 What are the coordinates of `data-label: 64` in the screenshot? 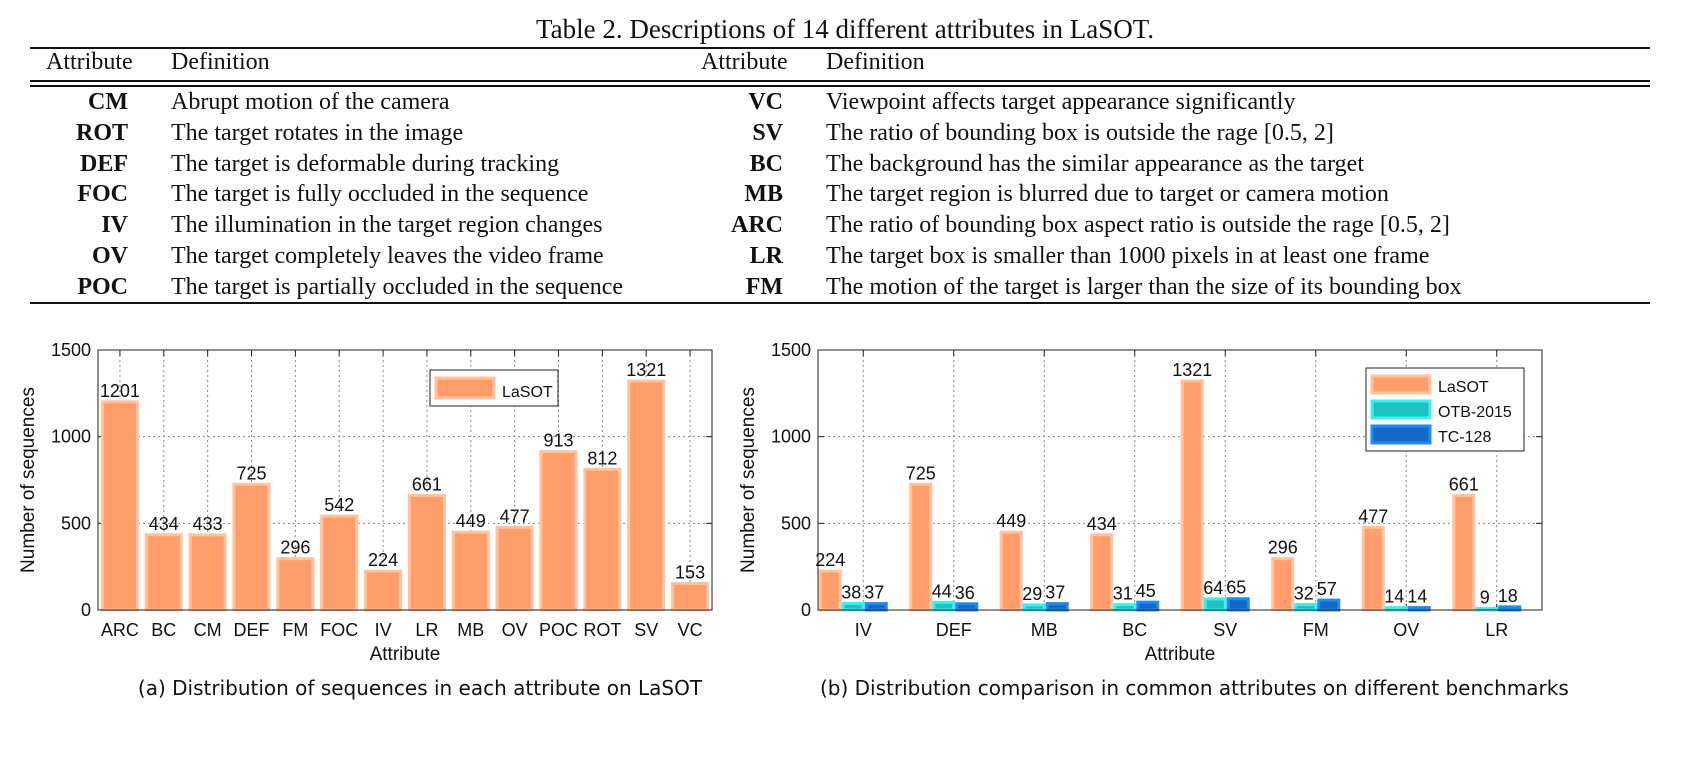 It's located at (1213, 588).